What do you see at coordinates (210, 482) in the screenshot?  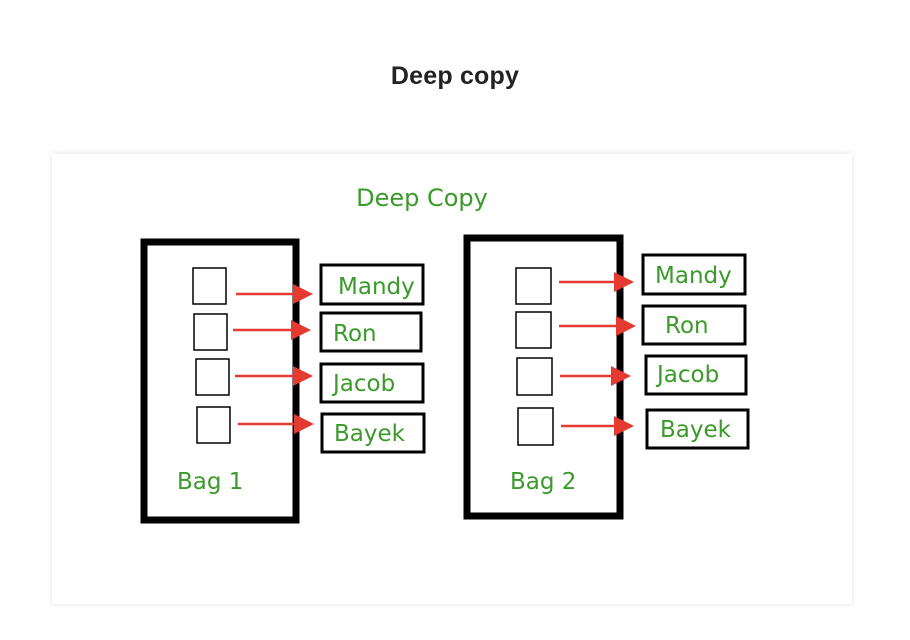 I see `bag-1-label: Bag 1` at bounding box center [210, 482].